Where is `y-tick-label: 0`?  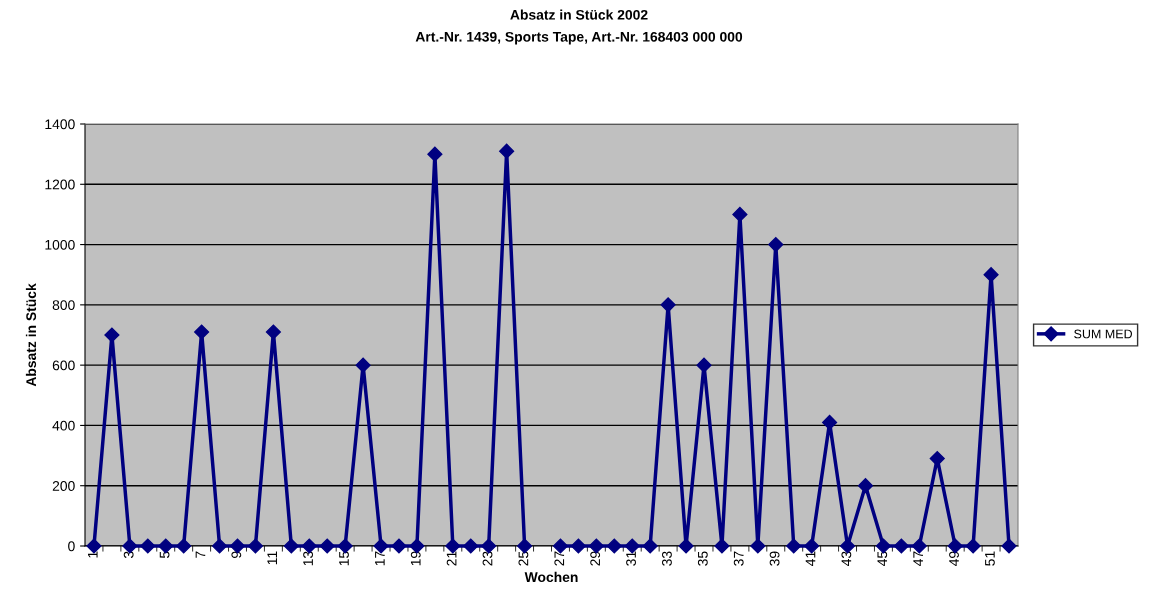
y-tick-label: 0 is located at coordinates (71, 546).